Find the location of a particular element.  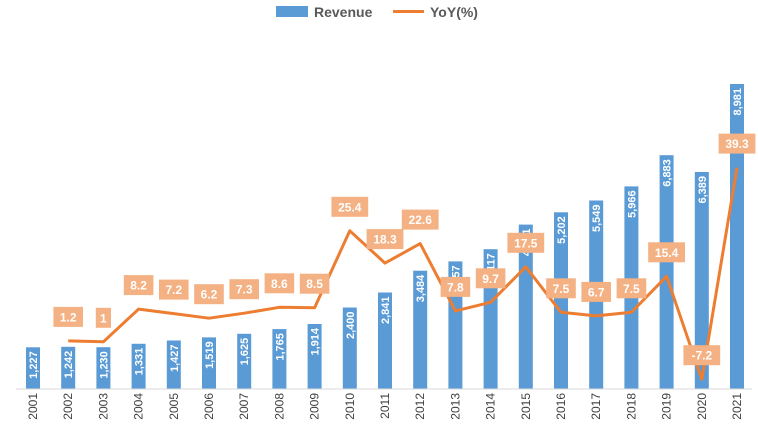

yoy-label: 8.2 is located at coordinates (138, 285).